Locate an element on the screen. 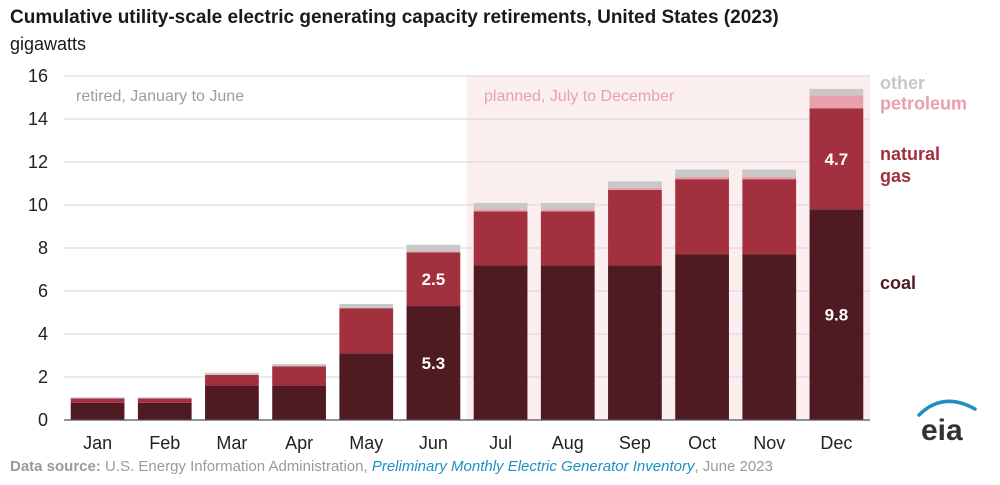 This screenshot has height=485, width=1000. eia-logo-arc is located at coordinates (947, 408).